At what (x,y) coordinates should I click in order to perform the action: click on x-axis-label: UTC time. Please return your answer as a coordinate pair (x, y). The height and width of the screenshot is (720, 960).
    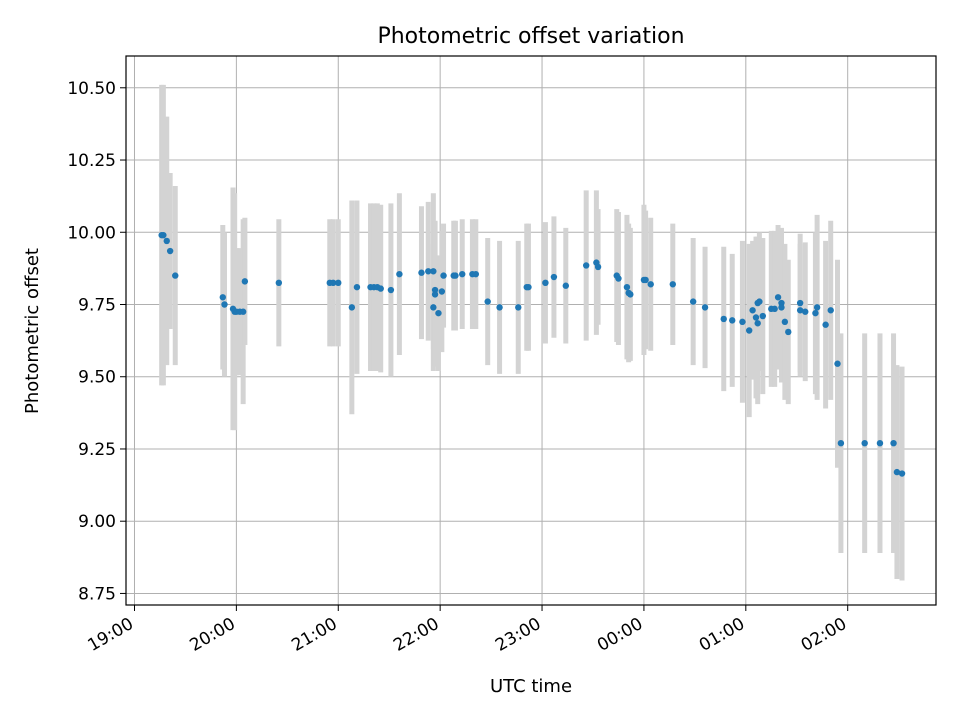
    Looking at the image, I should click on (531, 686).